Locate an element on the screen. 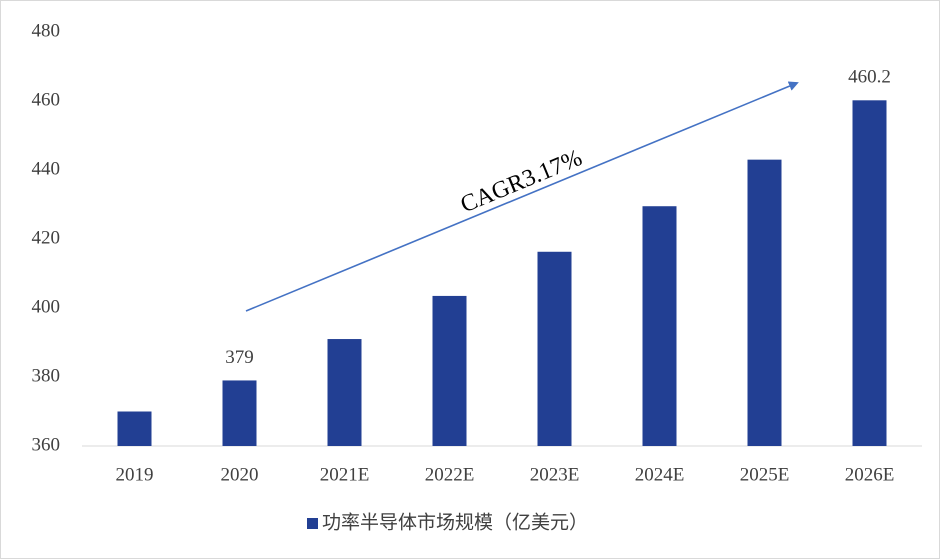 Image resolution: width=940 pixels, height=559 pixels. y-tick-label: 420 is located at coordinates (46, 237).